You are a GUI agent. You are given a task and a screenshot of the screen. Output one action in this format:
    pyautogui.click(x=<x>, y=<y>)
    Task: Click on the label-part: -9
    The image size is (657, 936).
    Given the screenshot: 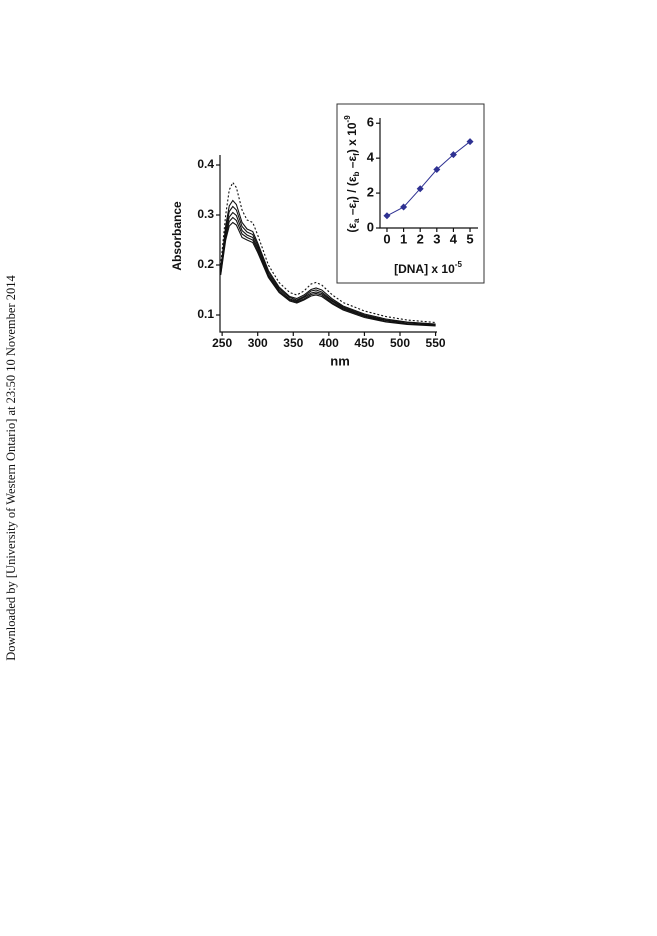 What is the action you would take?
    pyautogui.click(x=347, y=119)
    